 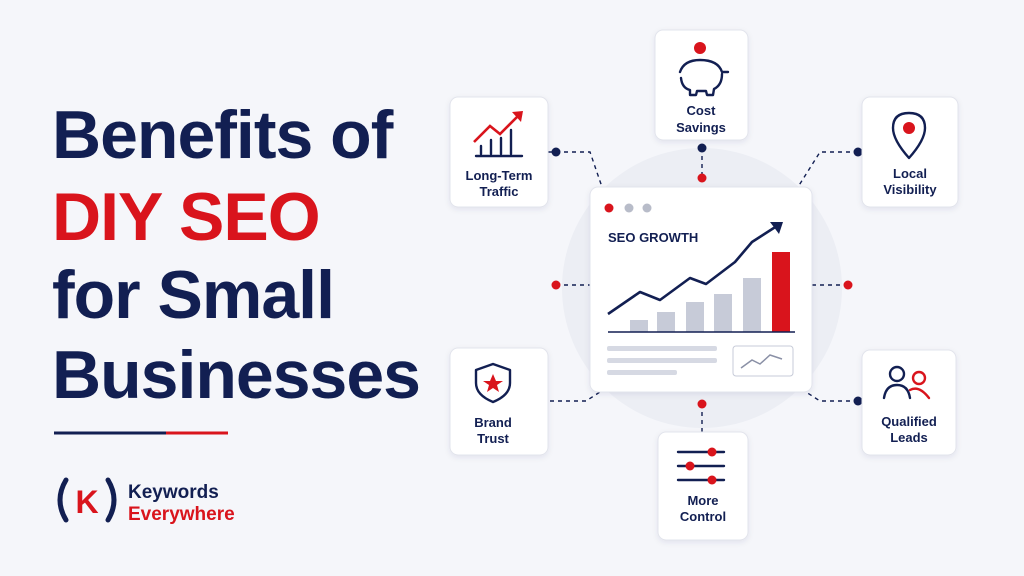 What do you see at coordinates (702, 110) in the screenshot?
I see `node-label: Cost` at bounding box center [702, 110].